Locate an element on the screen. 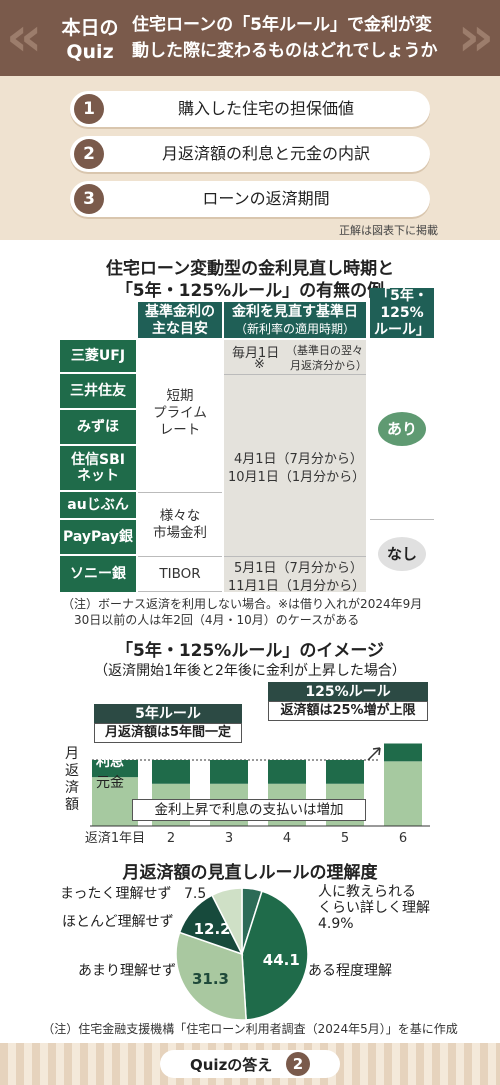 This screenshot has height=1085, width=500. date-november: 11月1日（1月分から） is located at coordinates (297, 586).